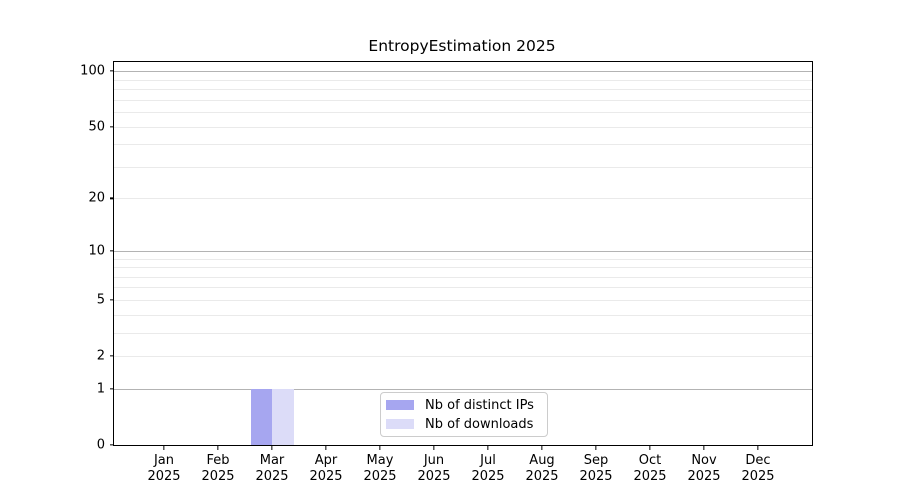 The width and height of the screenshot is (900, 500). I want to click on x-tick-label: Aug 2025, so click(541, 469).